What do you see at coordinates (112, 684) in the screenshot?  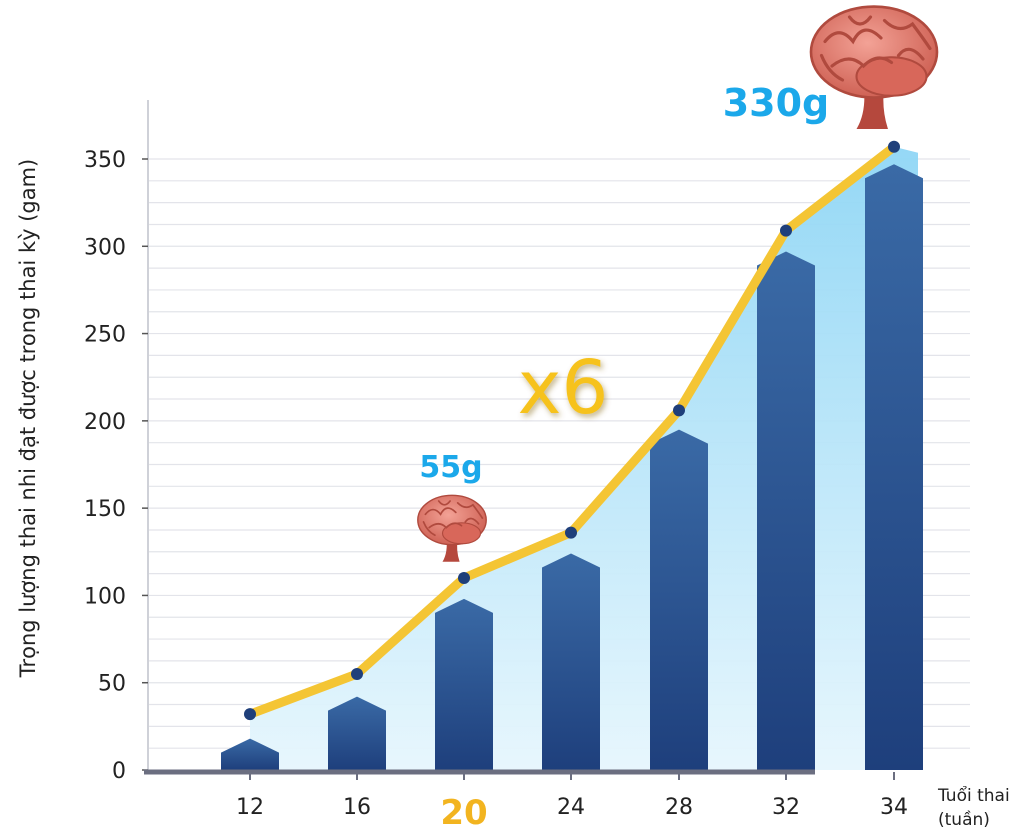 I see `y-tick-label: 50` at bounding box center [112, 684].